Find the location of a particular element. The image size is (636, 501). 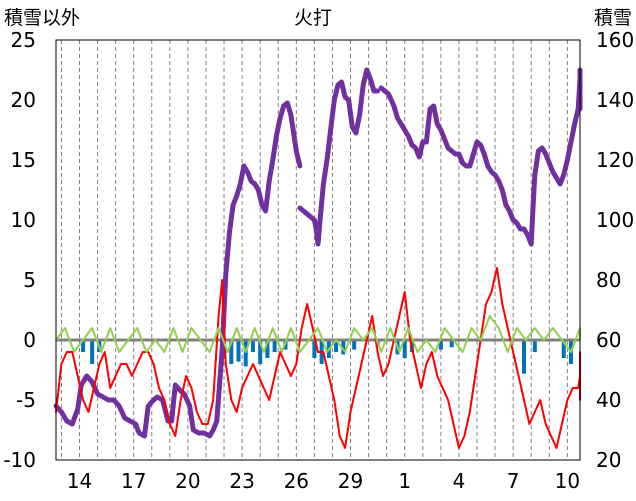

chart-title: 火打 is located at coordinates (313, 18).